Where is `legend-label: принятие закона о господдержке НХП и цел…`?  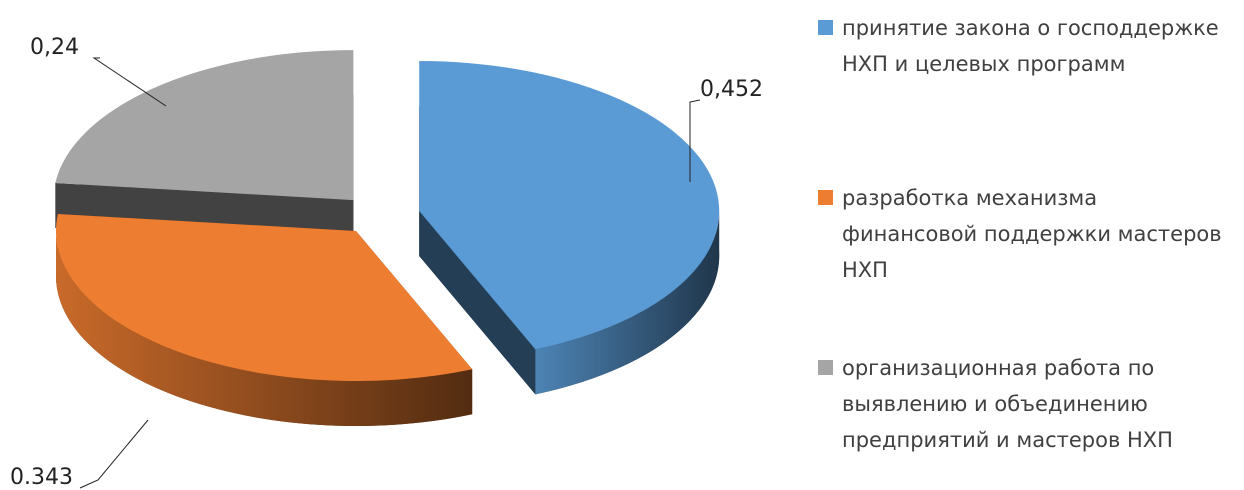
legend-label: принятие закона о господдержке НХП и цел… is located at coordinates (1030, 46).